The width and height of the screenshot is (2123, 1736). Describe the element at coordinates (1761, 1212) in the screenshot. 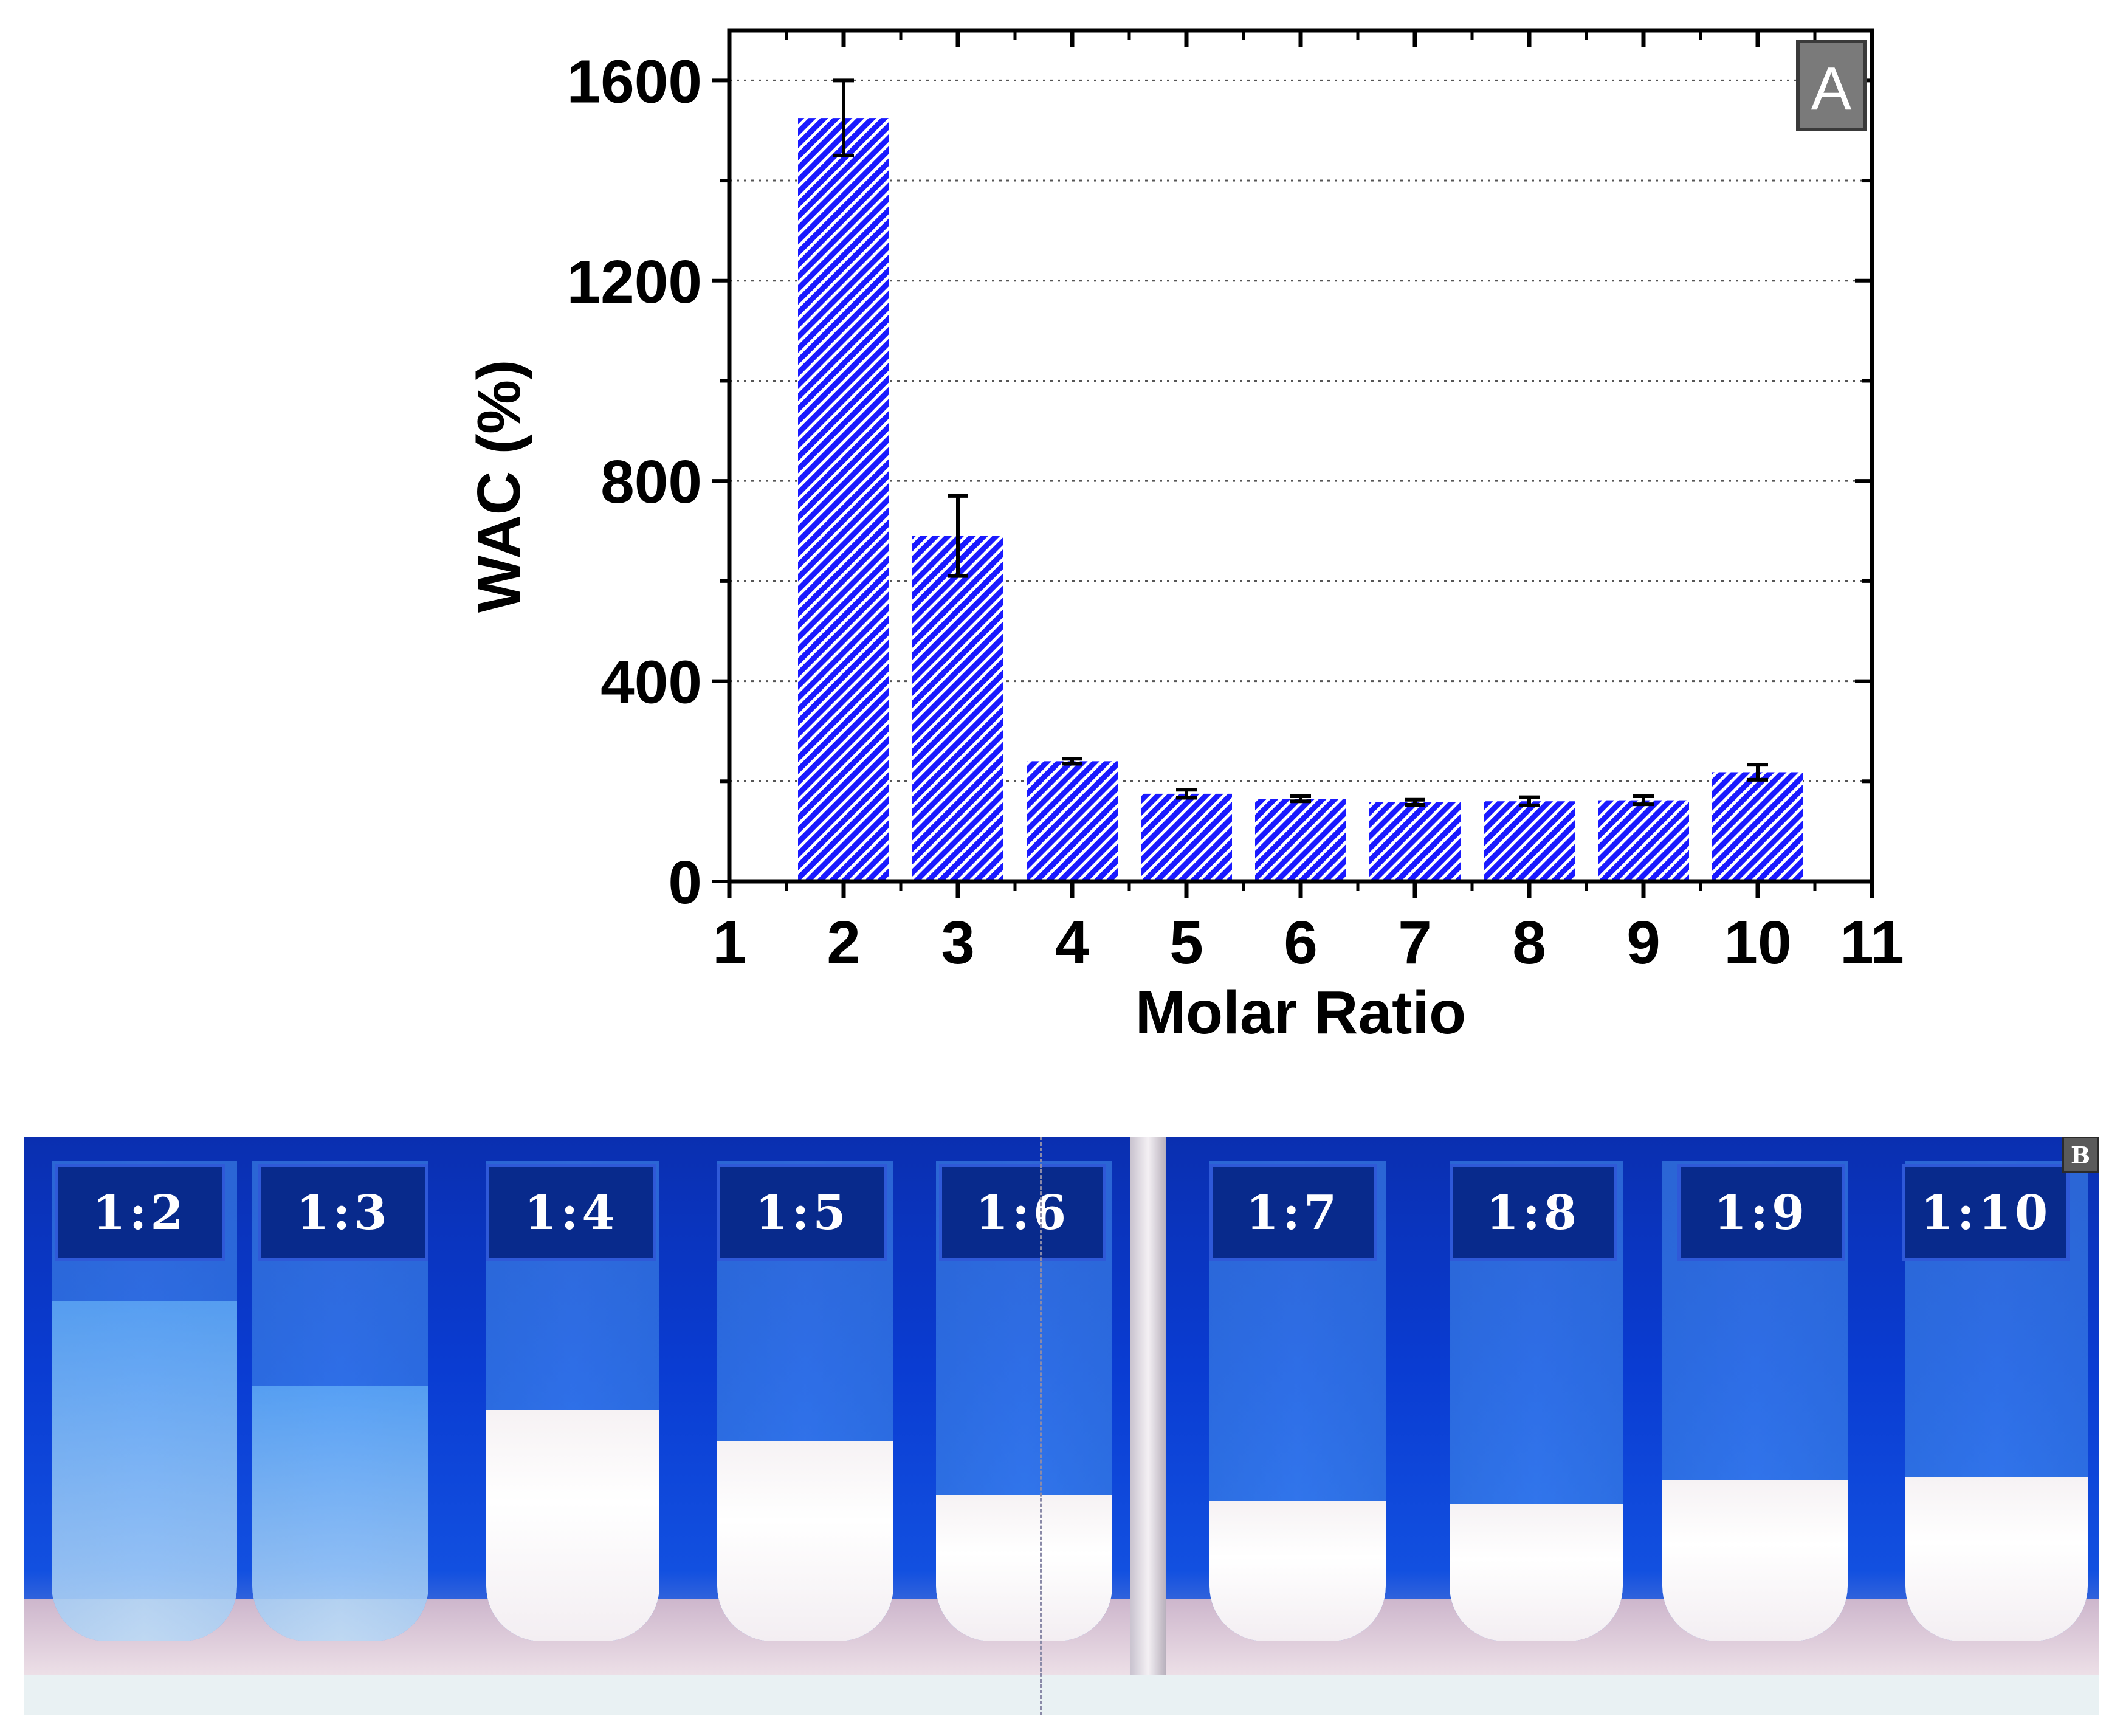

I see `tube-label: 1:9` at that location.